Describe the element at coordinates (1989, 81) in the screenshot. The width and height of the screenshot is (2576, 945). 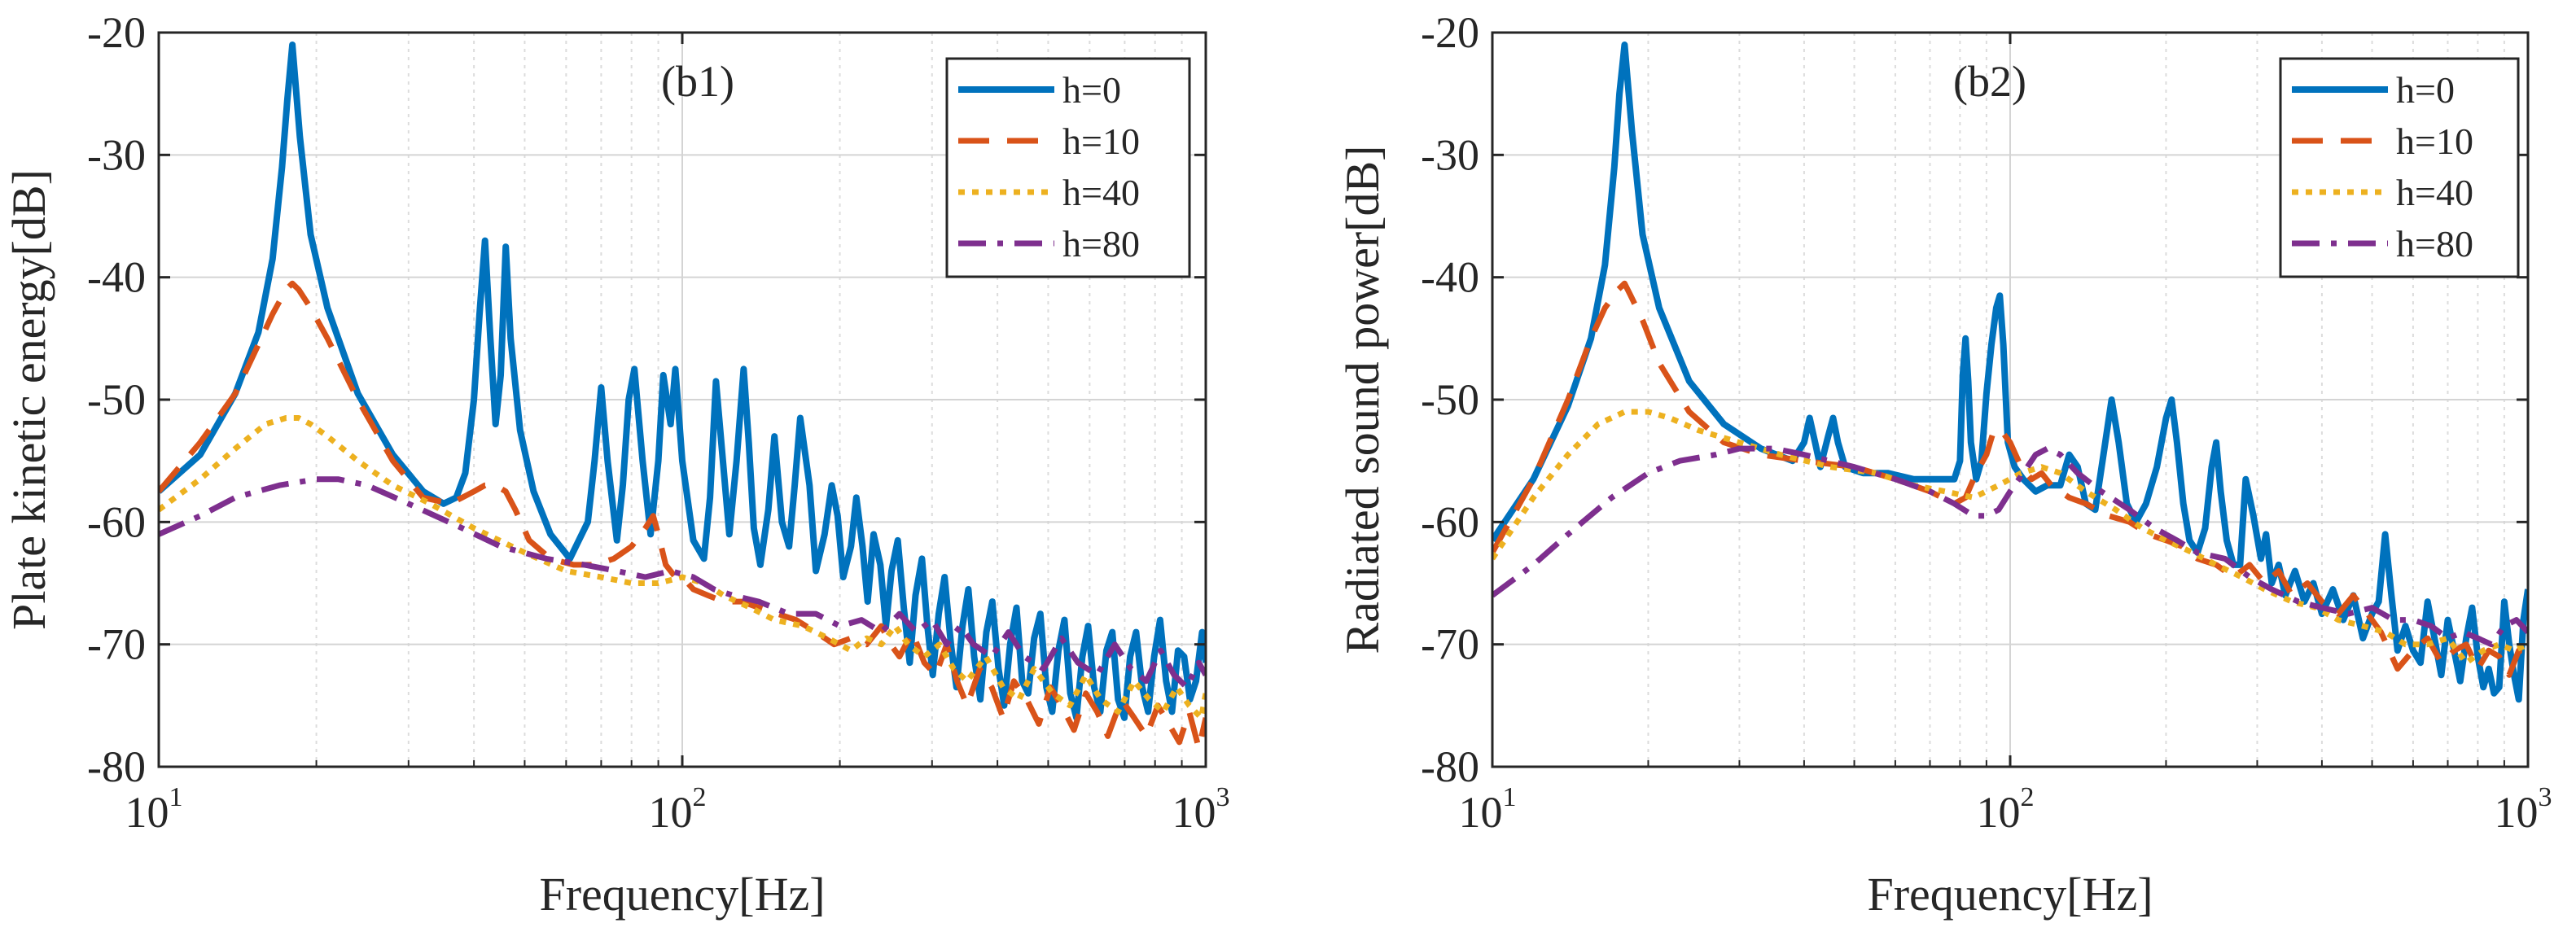
I see `panel-title: (b2)` at that location.